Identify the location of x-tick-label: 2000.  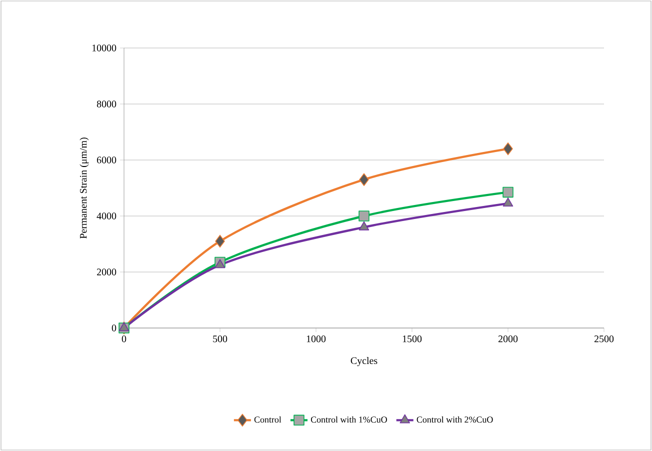
(508, 339).